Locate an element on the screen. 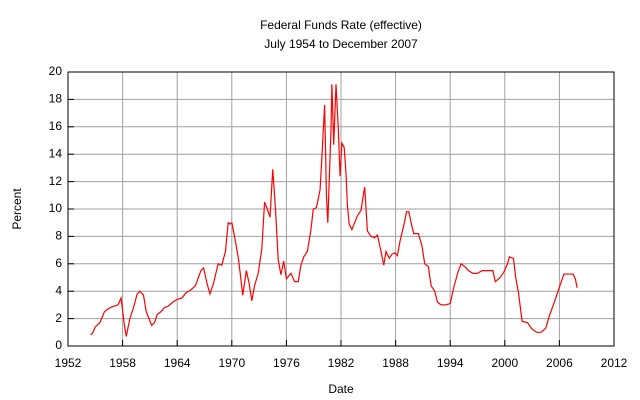  y-tick-label: 2 is located at coordinates (58, 318).